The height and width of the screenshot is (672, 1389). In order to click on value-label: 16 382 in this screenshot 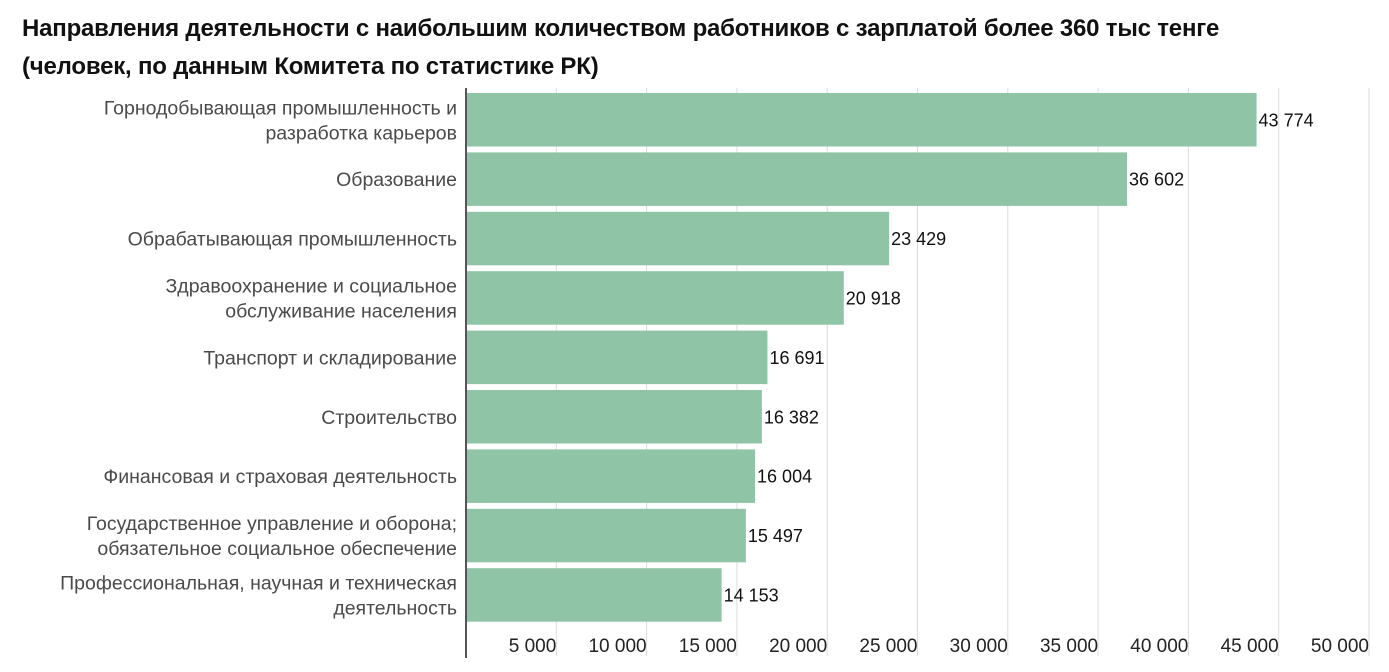, I will do `click(791, 417)`.